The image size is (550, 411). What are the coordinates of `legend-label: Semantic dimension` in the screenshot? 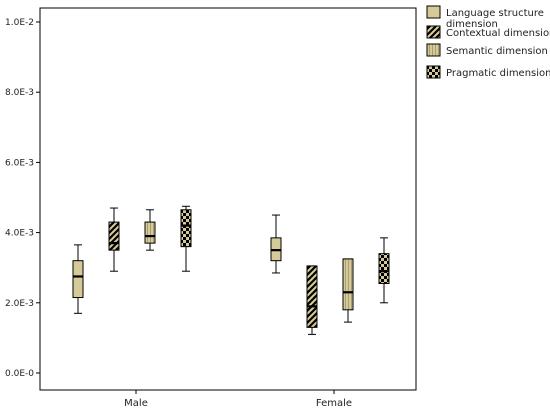 It's located at (497, 51).